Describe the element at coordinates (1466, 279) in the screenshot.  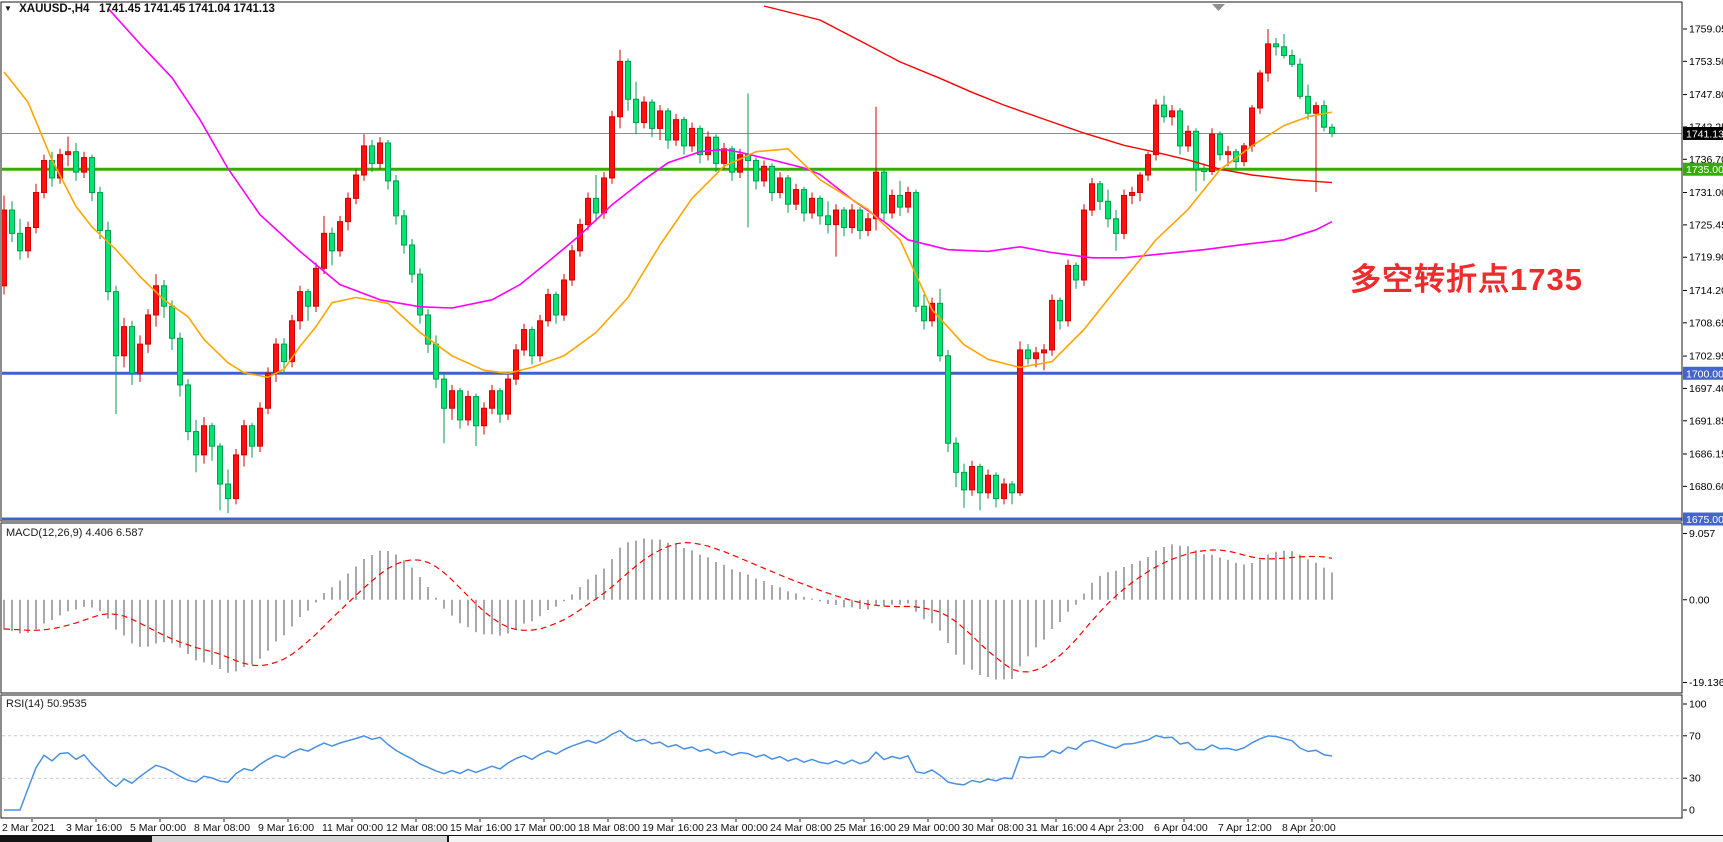
I see `annotation-text: 多空转折点1735` at that location.